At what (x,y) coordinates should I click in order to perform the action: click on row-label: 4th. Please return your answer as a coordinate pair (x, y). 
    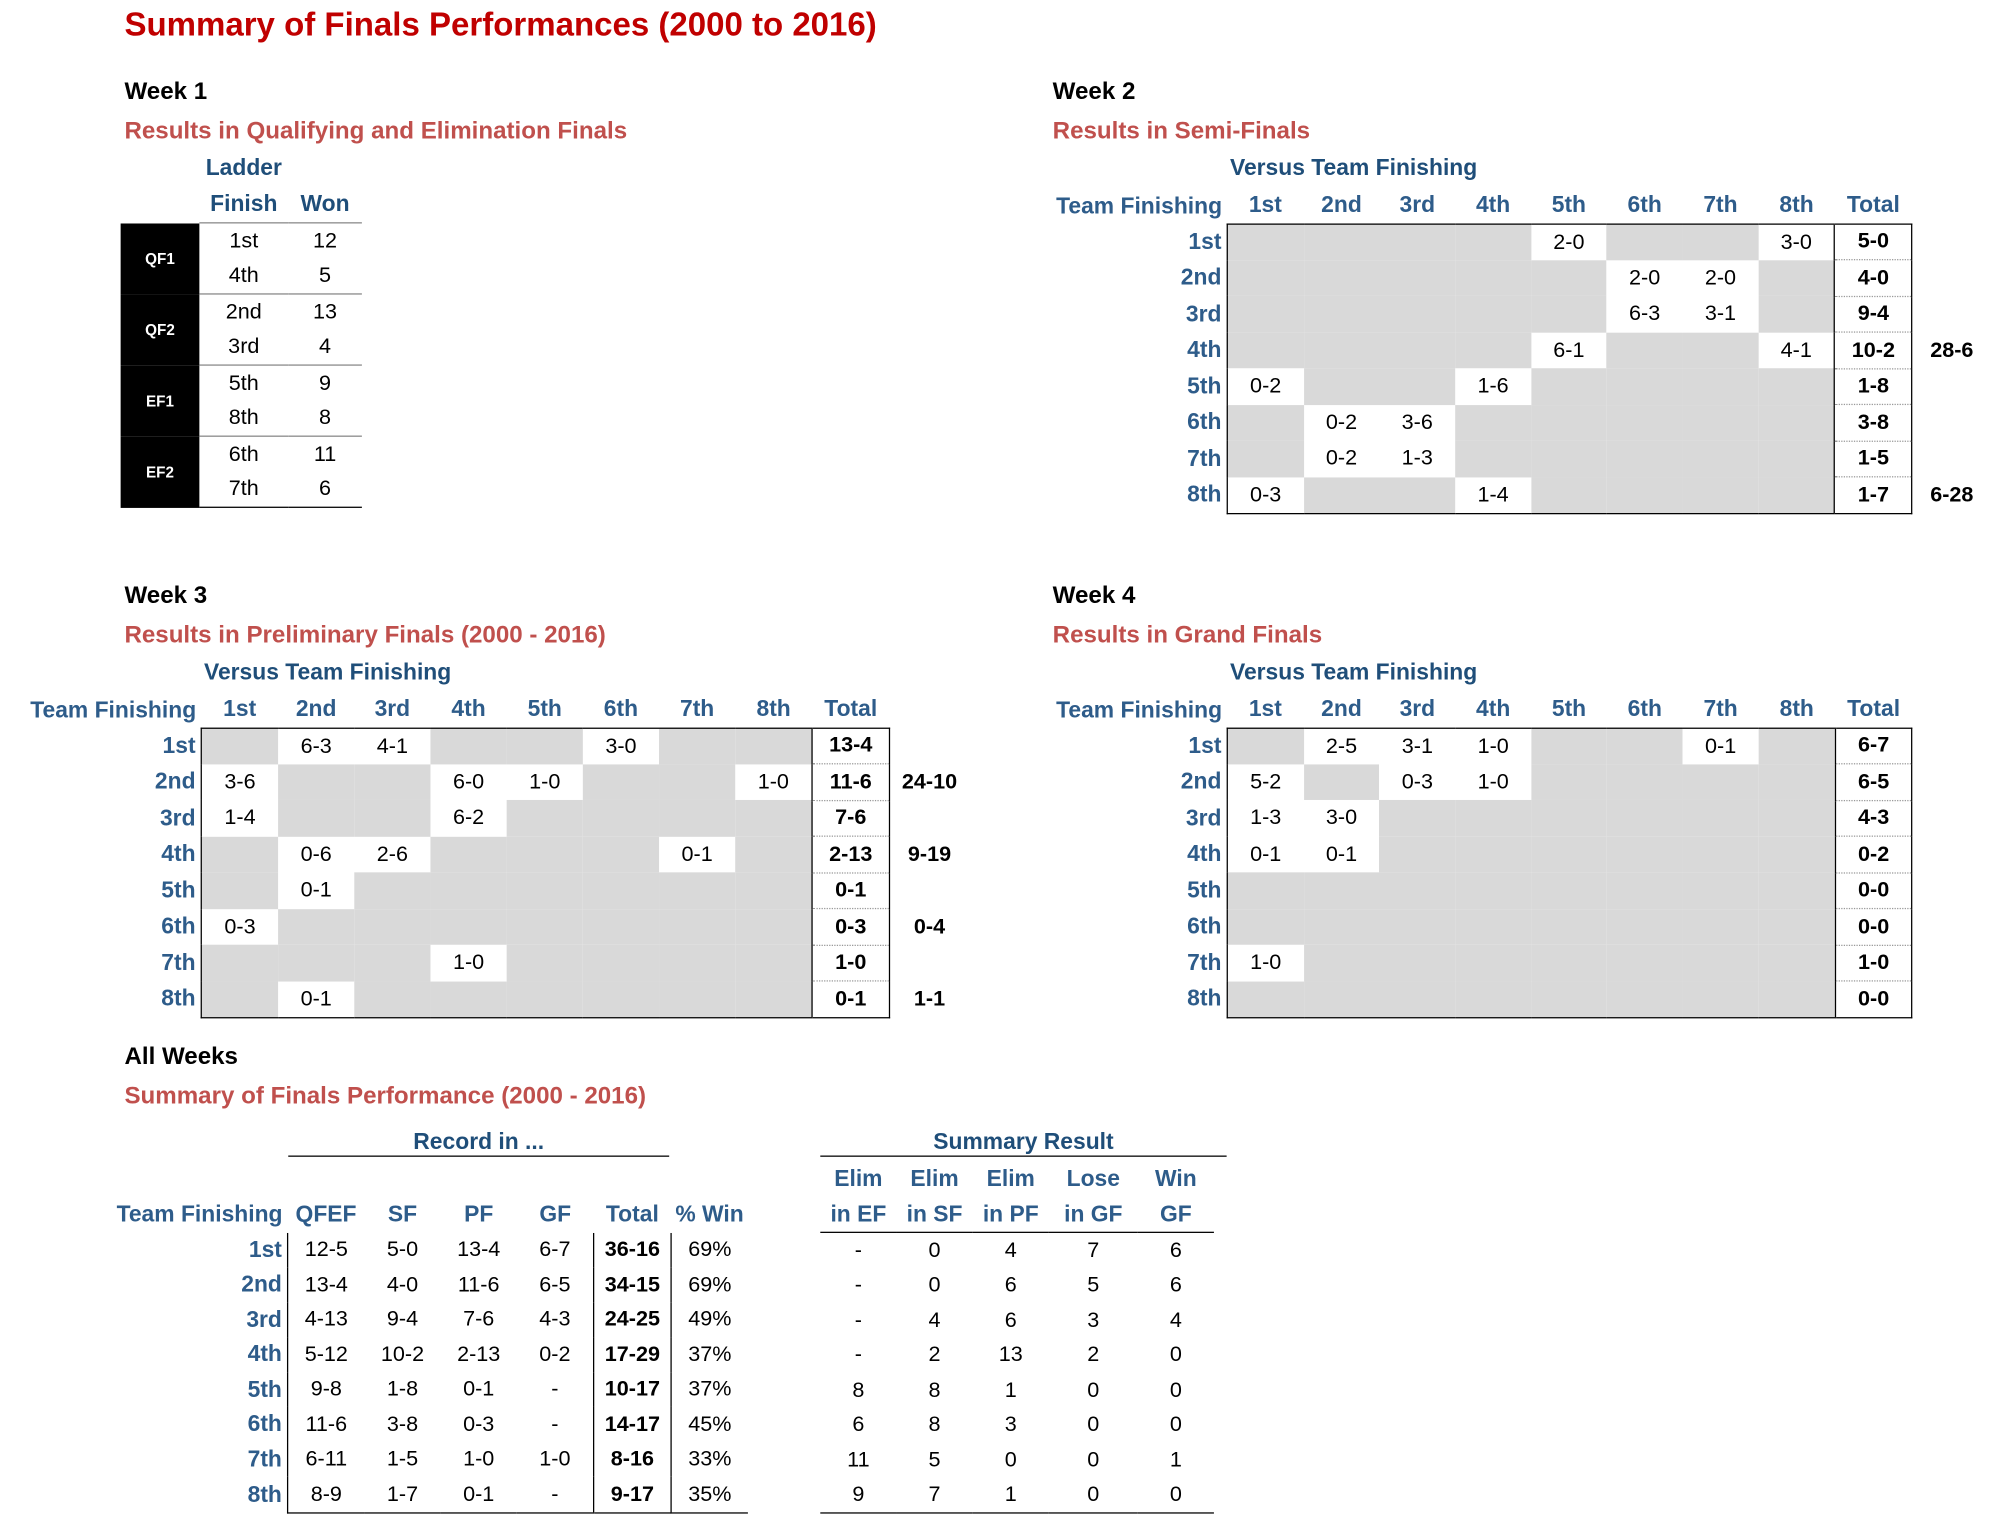
    Looking at the image, I should click on (264, 1354).